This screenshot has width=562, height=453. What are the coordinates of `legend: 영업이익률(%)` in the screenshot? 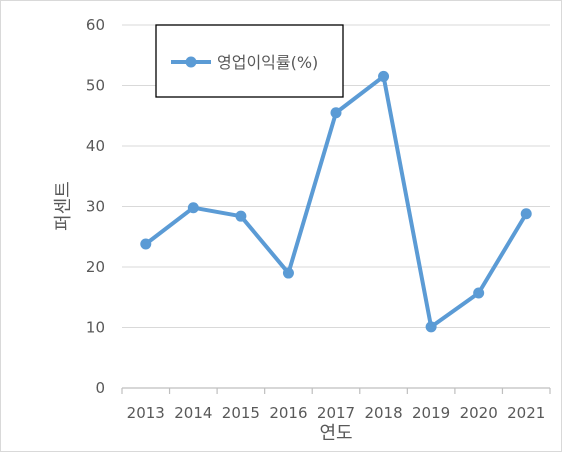 It's located at (249, 61).